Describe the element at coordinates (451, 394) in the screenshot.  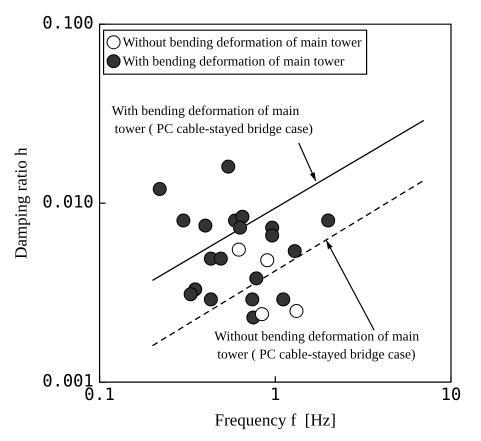
I see `x-tick-label: 10` at that location.